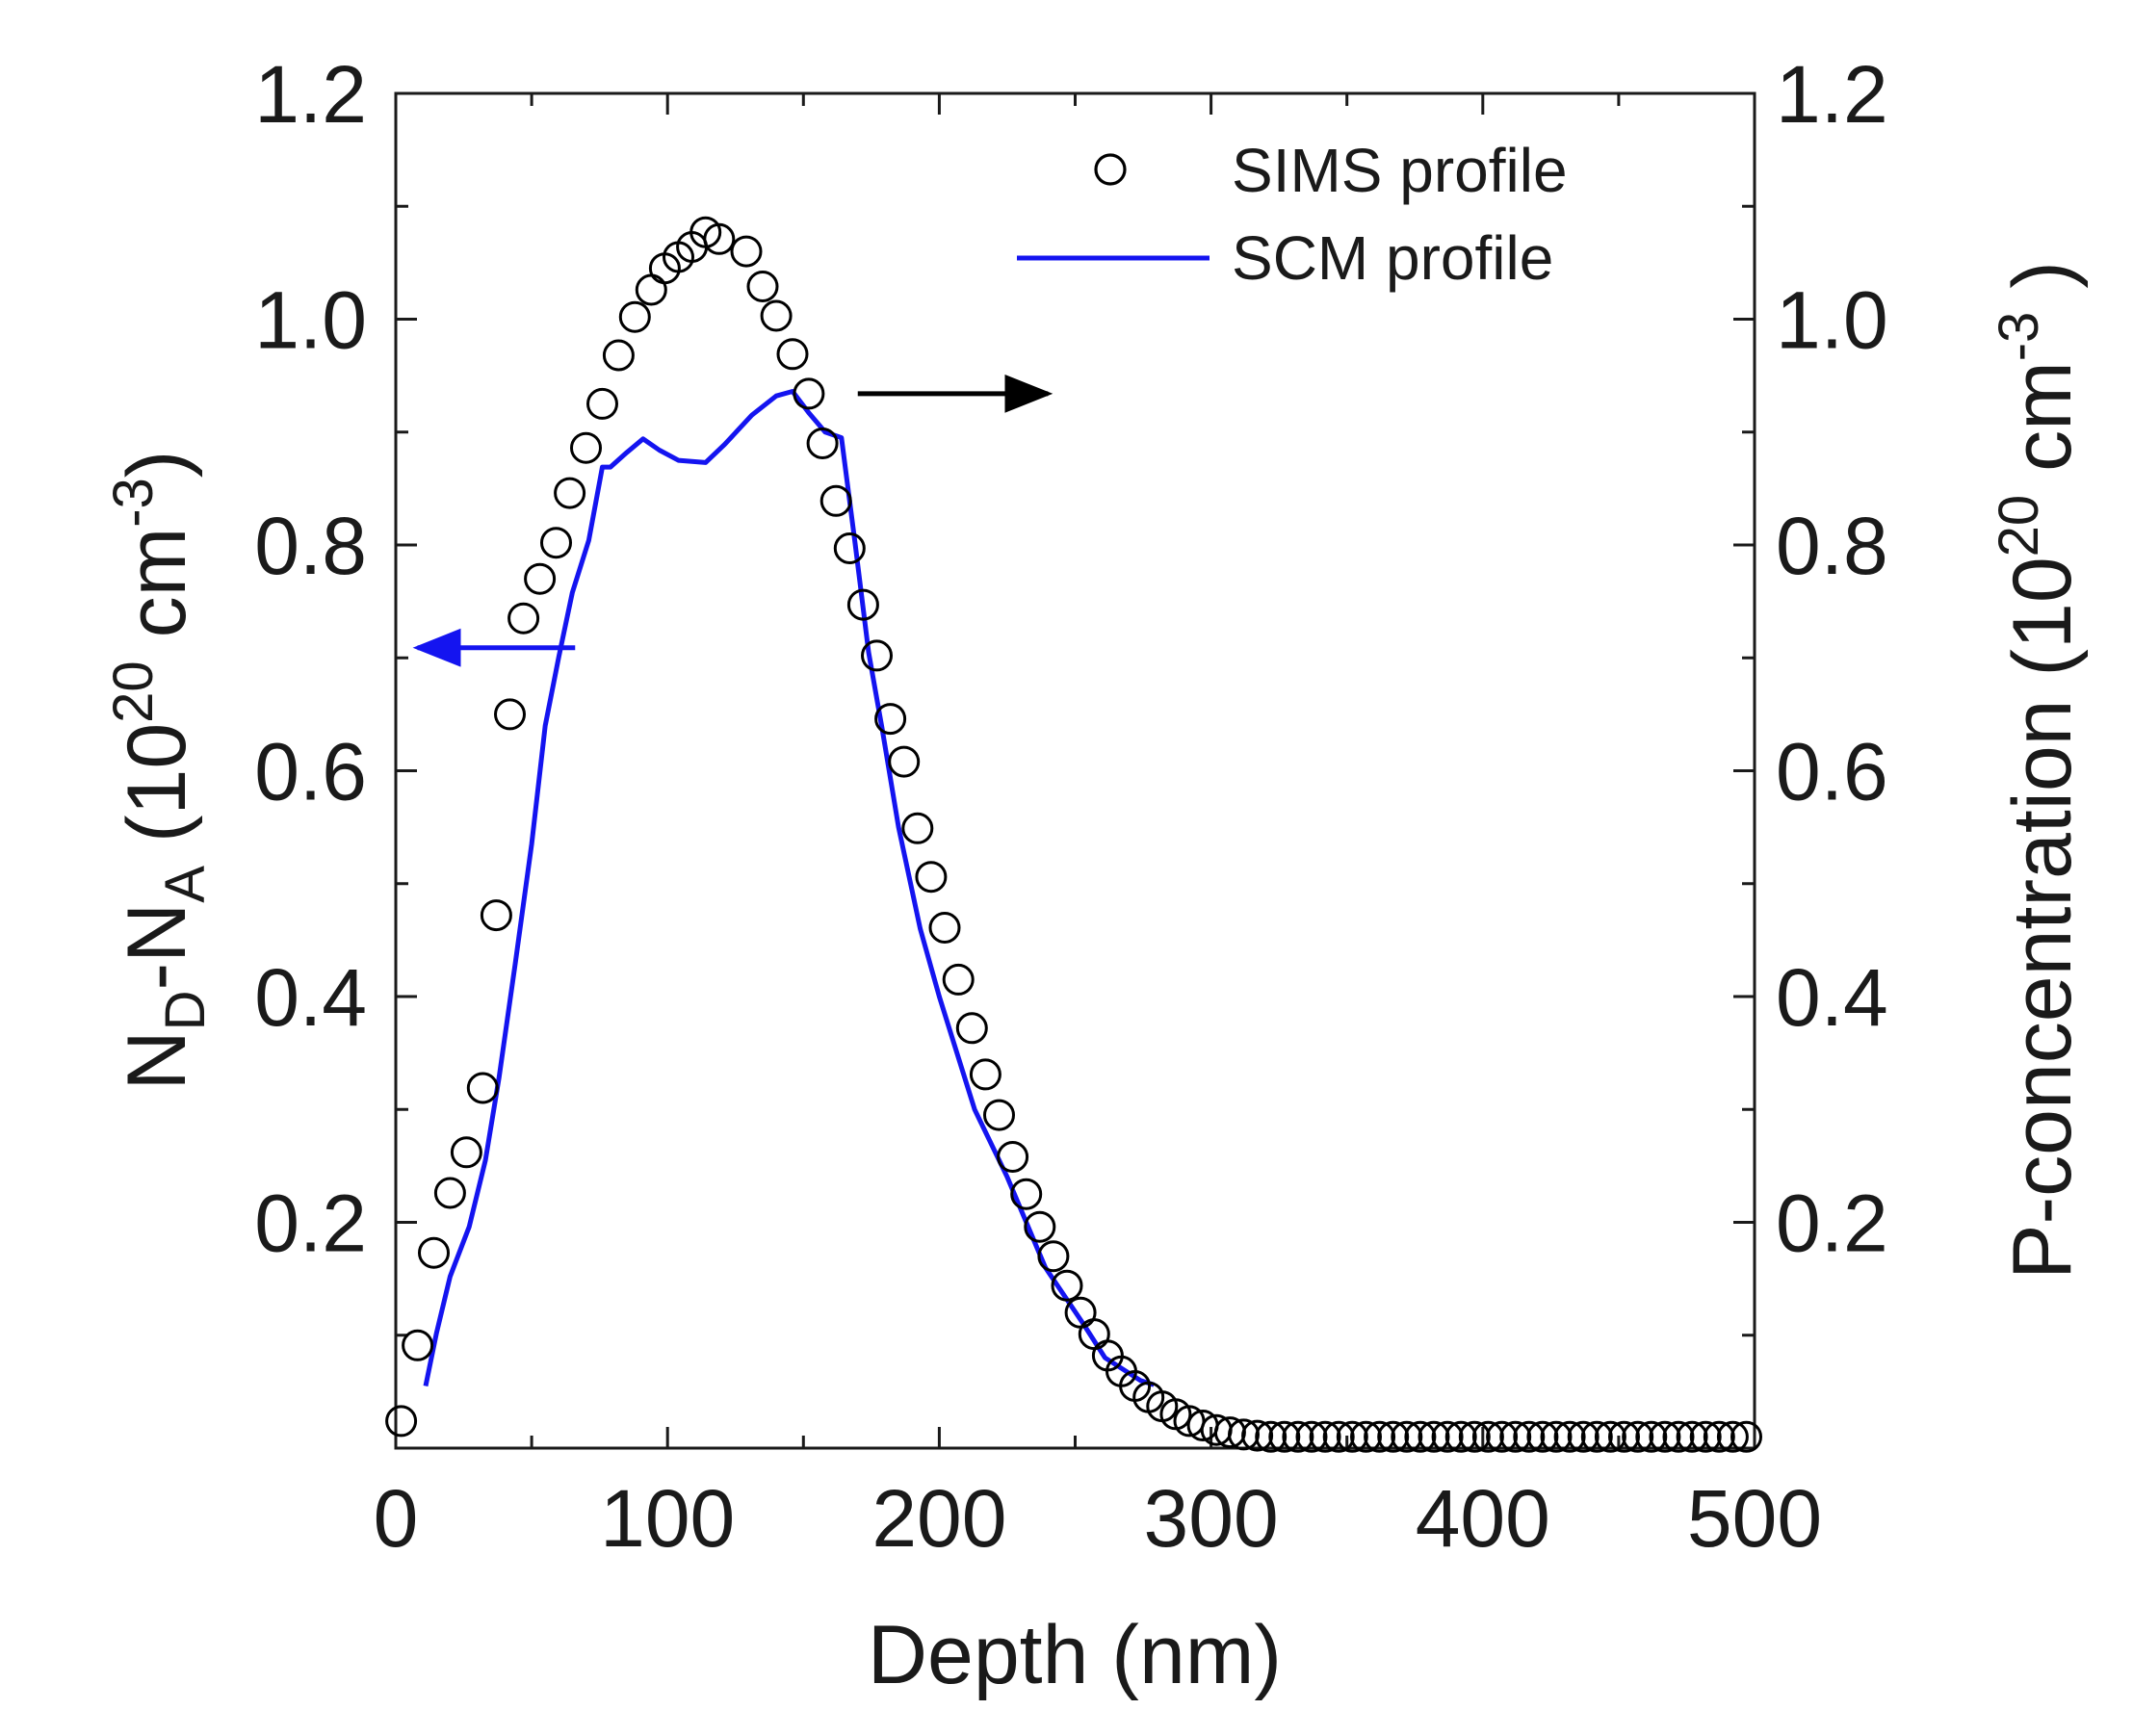 This screenshot has height=1736, width=2133. What do you see at coordinates (157, 465) in the screenshot?
I see `y-left-paren-close: )` at bounding box center [157, 465].